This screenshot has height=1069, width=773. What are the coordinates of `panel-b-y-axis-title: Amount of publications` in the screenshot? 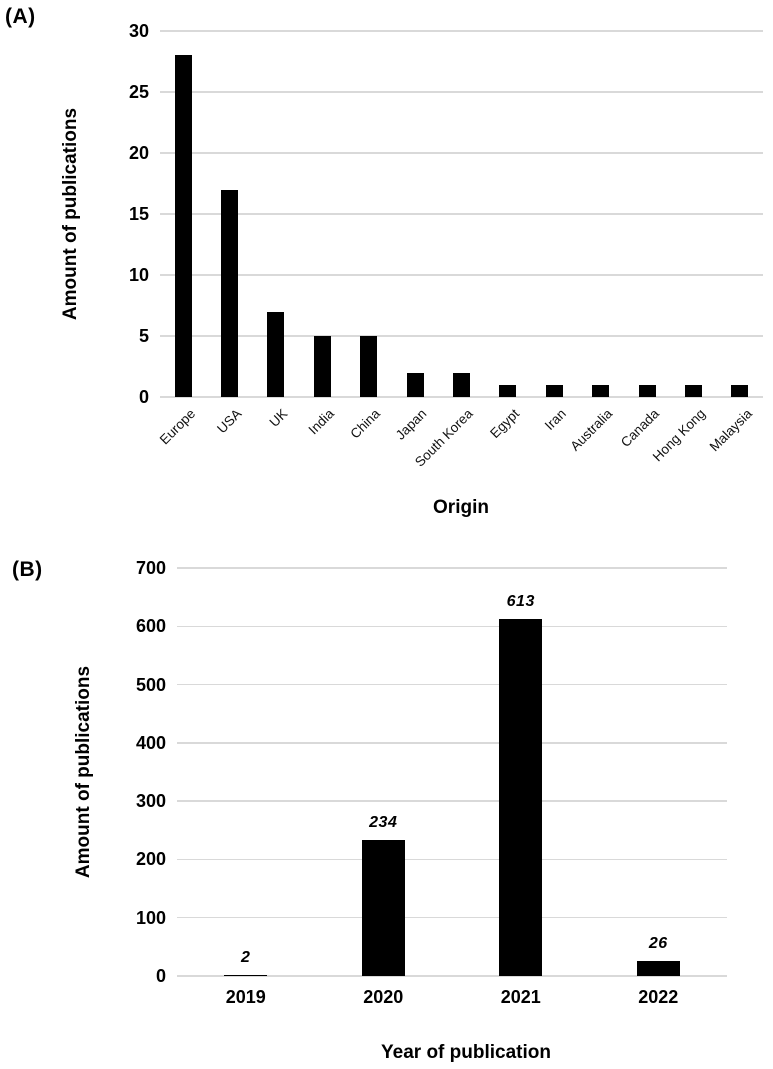 It's located at (83, 772).